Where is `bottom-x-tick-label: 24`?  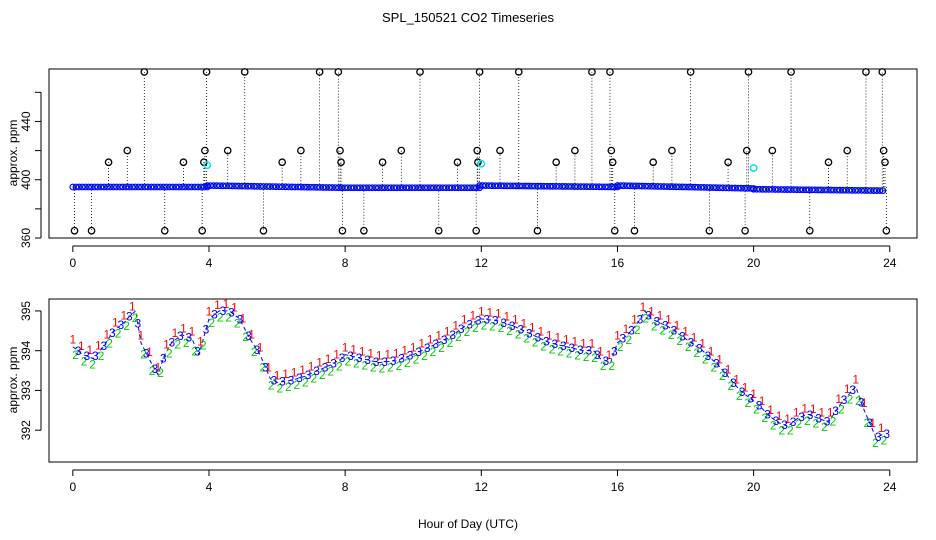
bottom-x-tick-label: 24 is located at coordinates (890, 487).